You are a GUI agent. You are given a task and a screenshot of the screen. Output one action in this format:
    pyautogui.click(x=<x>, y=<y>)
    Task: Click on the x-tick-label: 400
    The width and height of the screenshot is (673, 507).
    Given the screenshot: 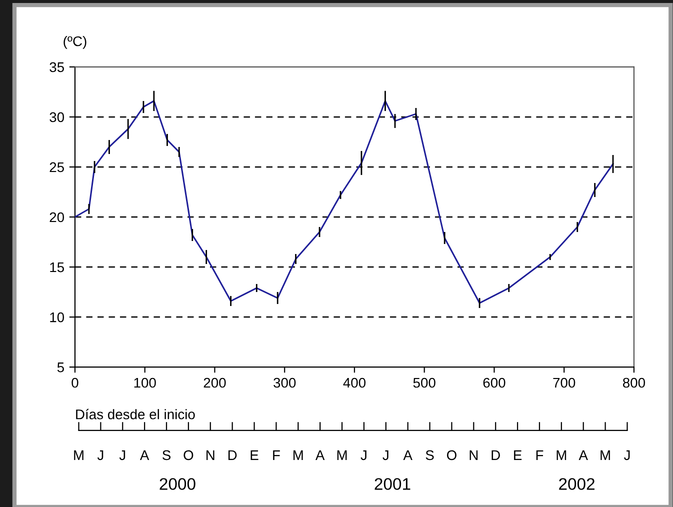 What is the action you would take?
    pyautogui.click(x=354, y=383)
    